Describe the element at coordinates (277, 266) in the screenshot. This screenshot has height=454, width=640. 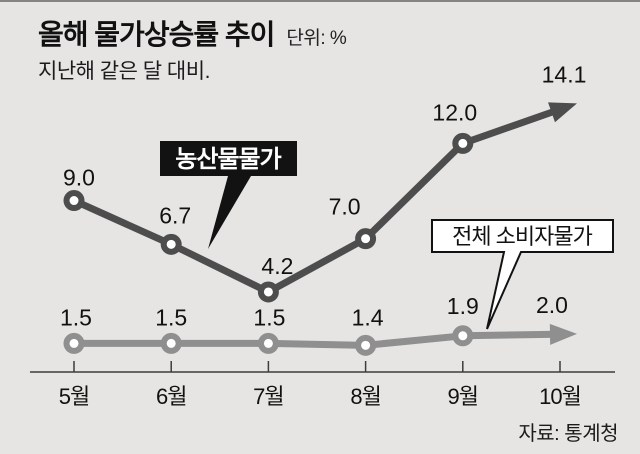
I see `data-point-label: 4.2` at that location.